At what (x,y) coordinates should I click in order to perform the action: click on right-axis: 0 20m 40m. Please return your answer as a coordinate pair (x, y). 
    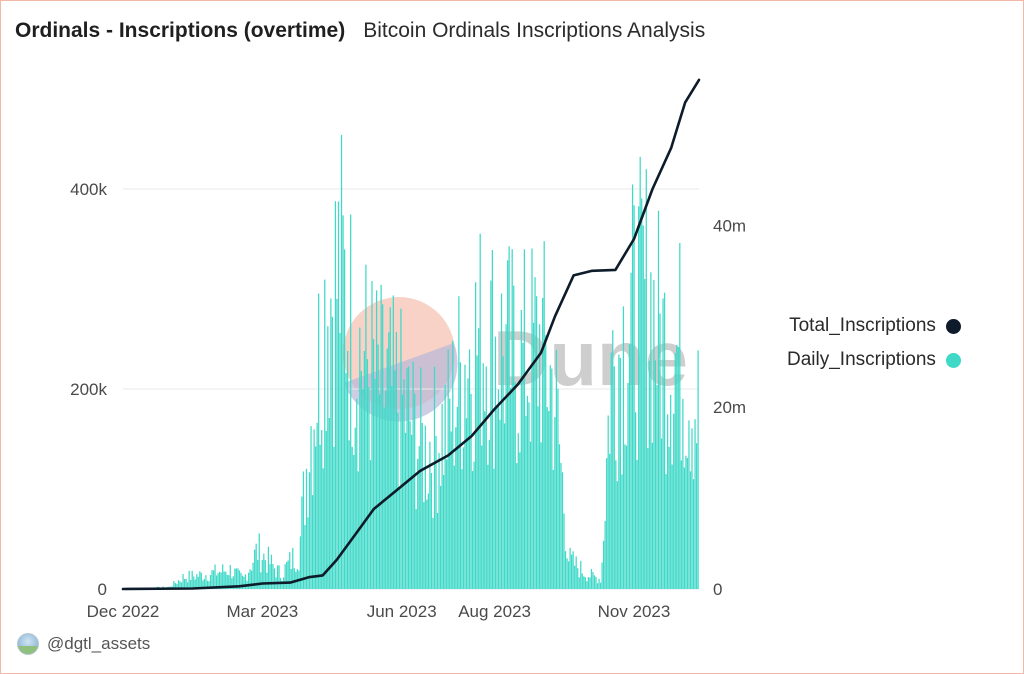
    Looking at the image, I should click on (729, 407).